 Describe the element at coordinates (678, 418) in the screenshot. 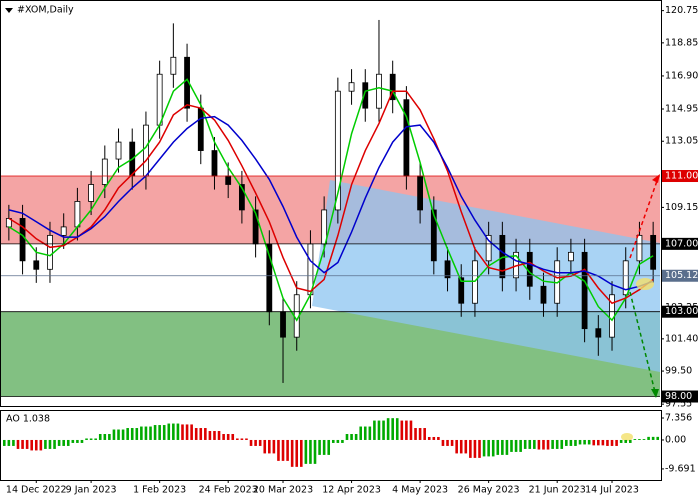

I see `ao-tick-label: 7.356` at that location.